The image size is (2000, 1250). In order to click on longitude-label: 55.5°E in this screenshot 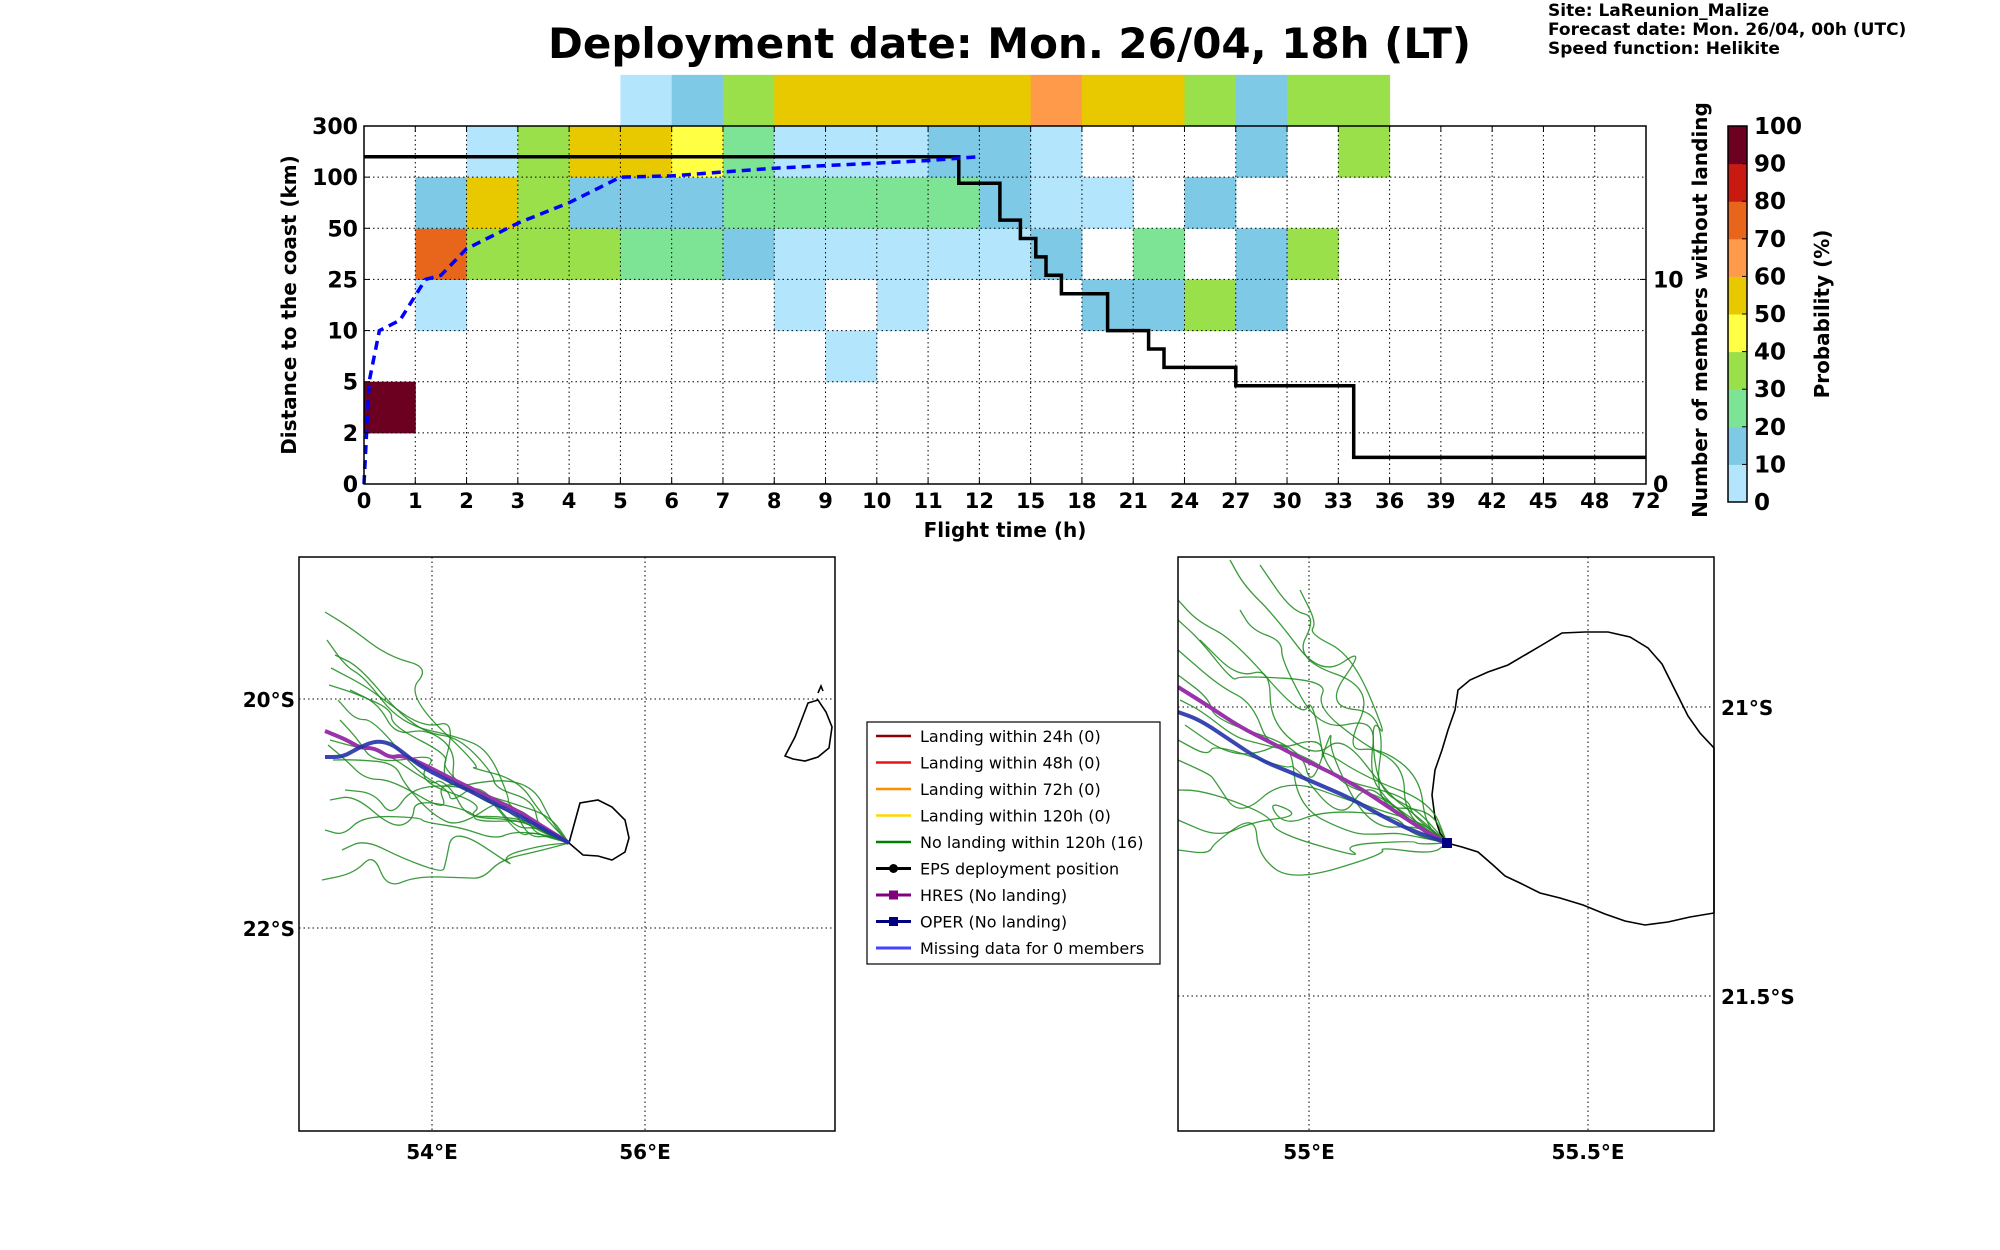, I will do `click(1587, 1152)`.